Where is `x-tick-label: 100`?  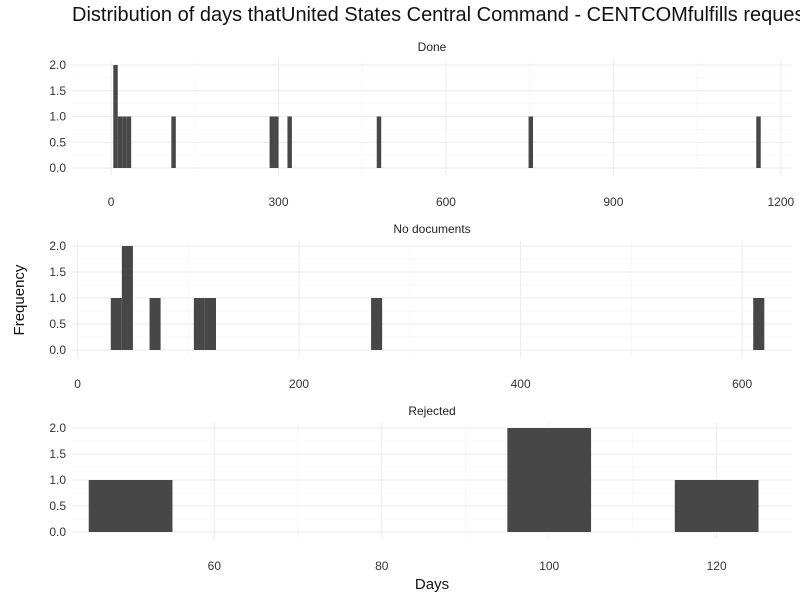 x-tick-label: 100 is located at coordinates (549, 566).